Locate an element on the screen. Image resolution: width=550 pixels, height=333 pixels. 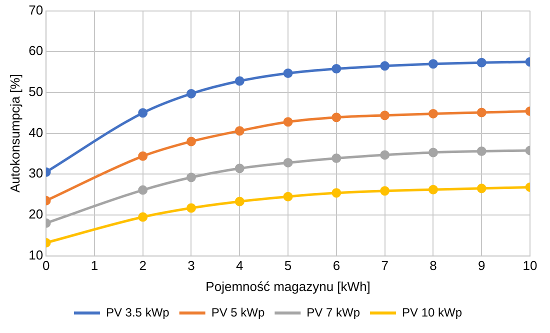
x-tick-label: 9 is located at coordinates (482, 266).